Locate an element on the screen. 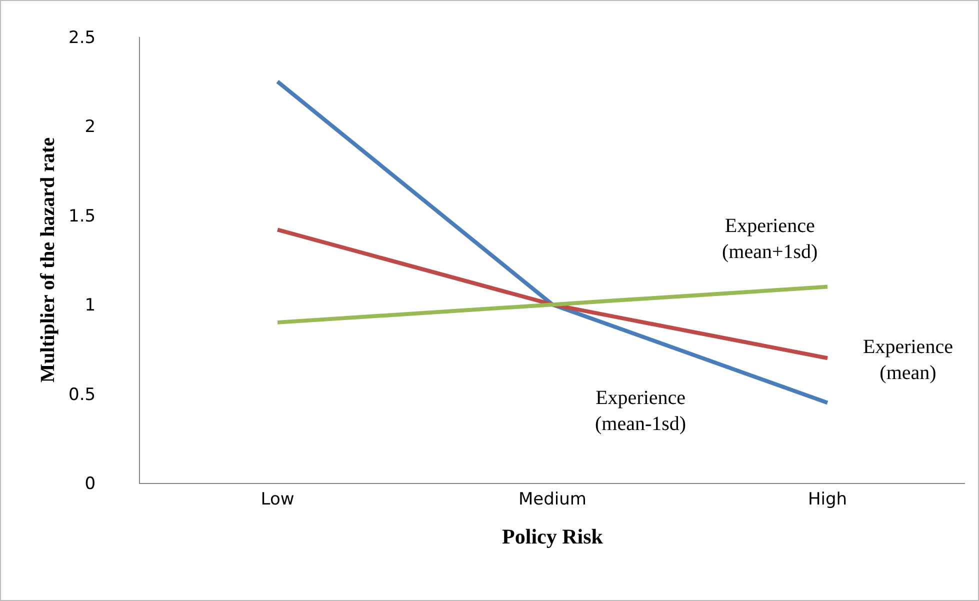  y-axis-title: Multiplier of the hazard rate is located at coordinates (48, 260).